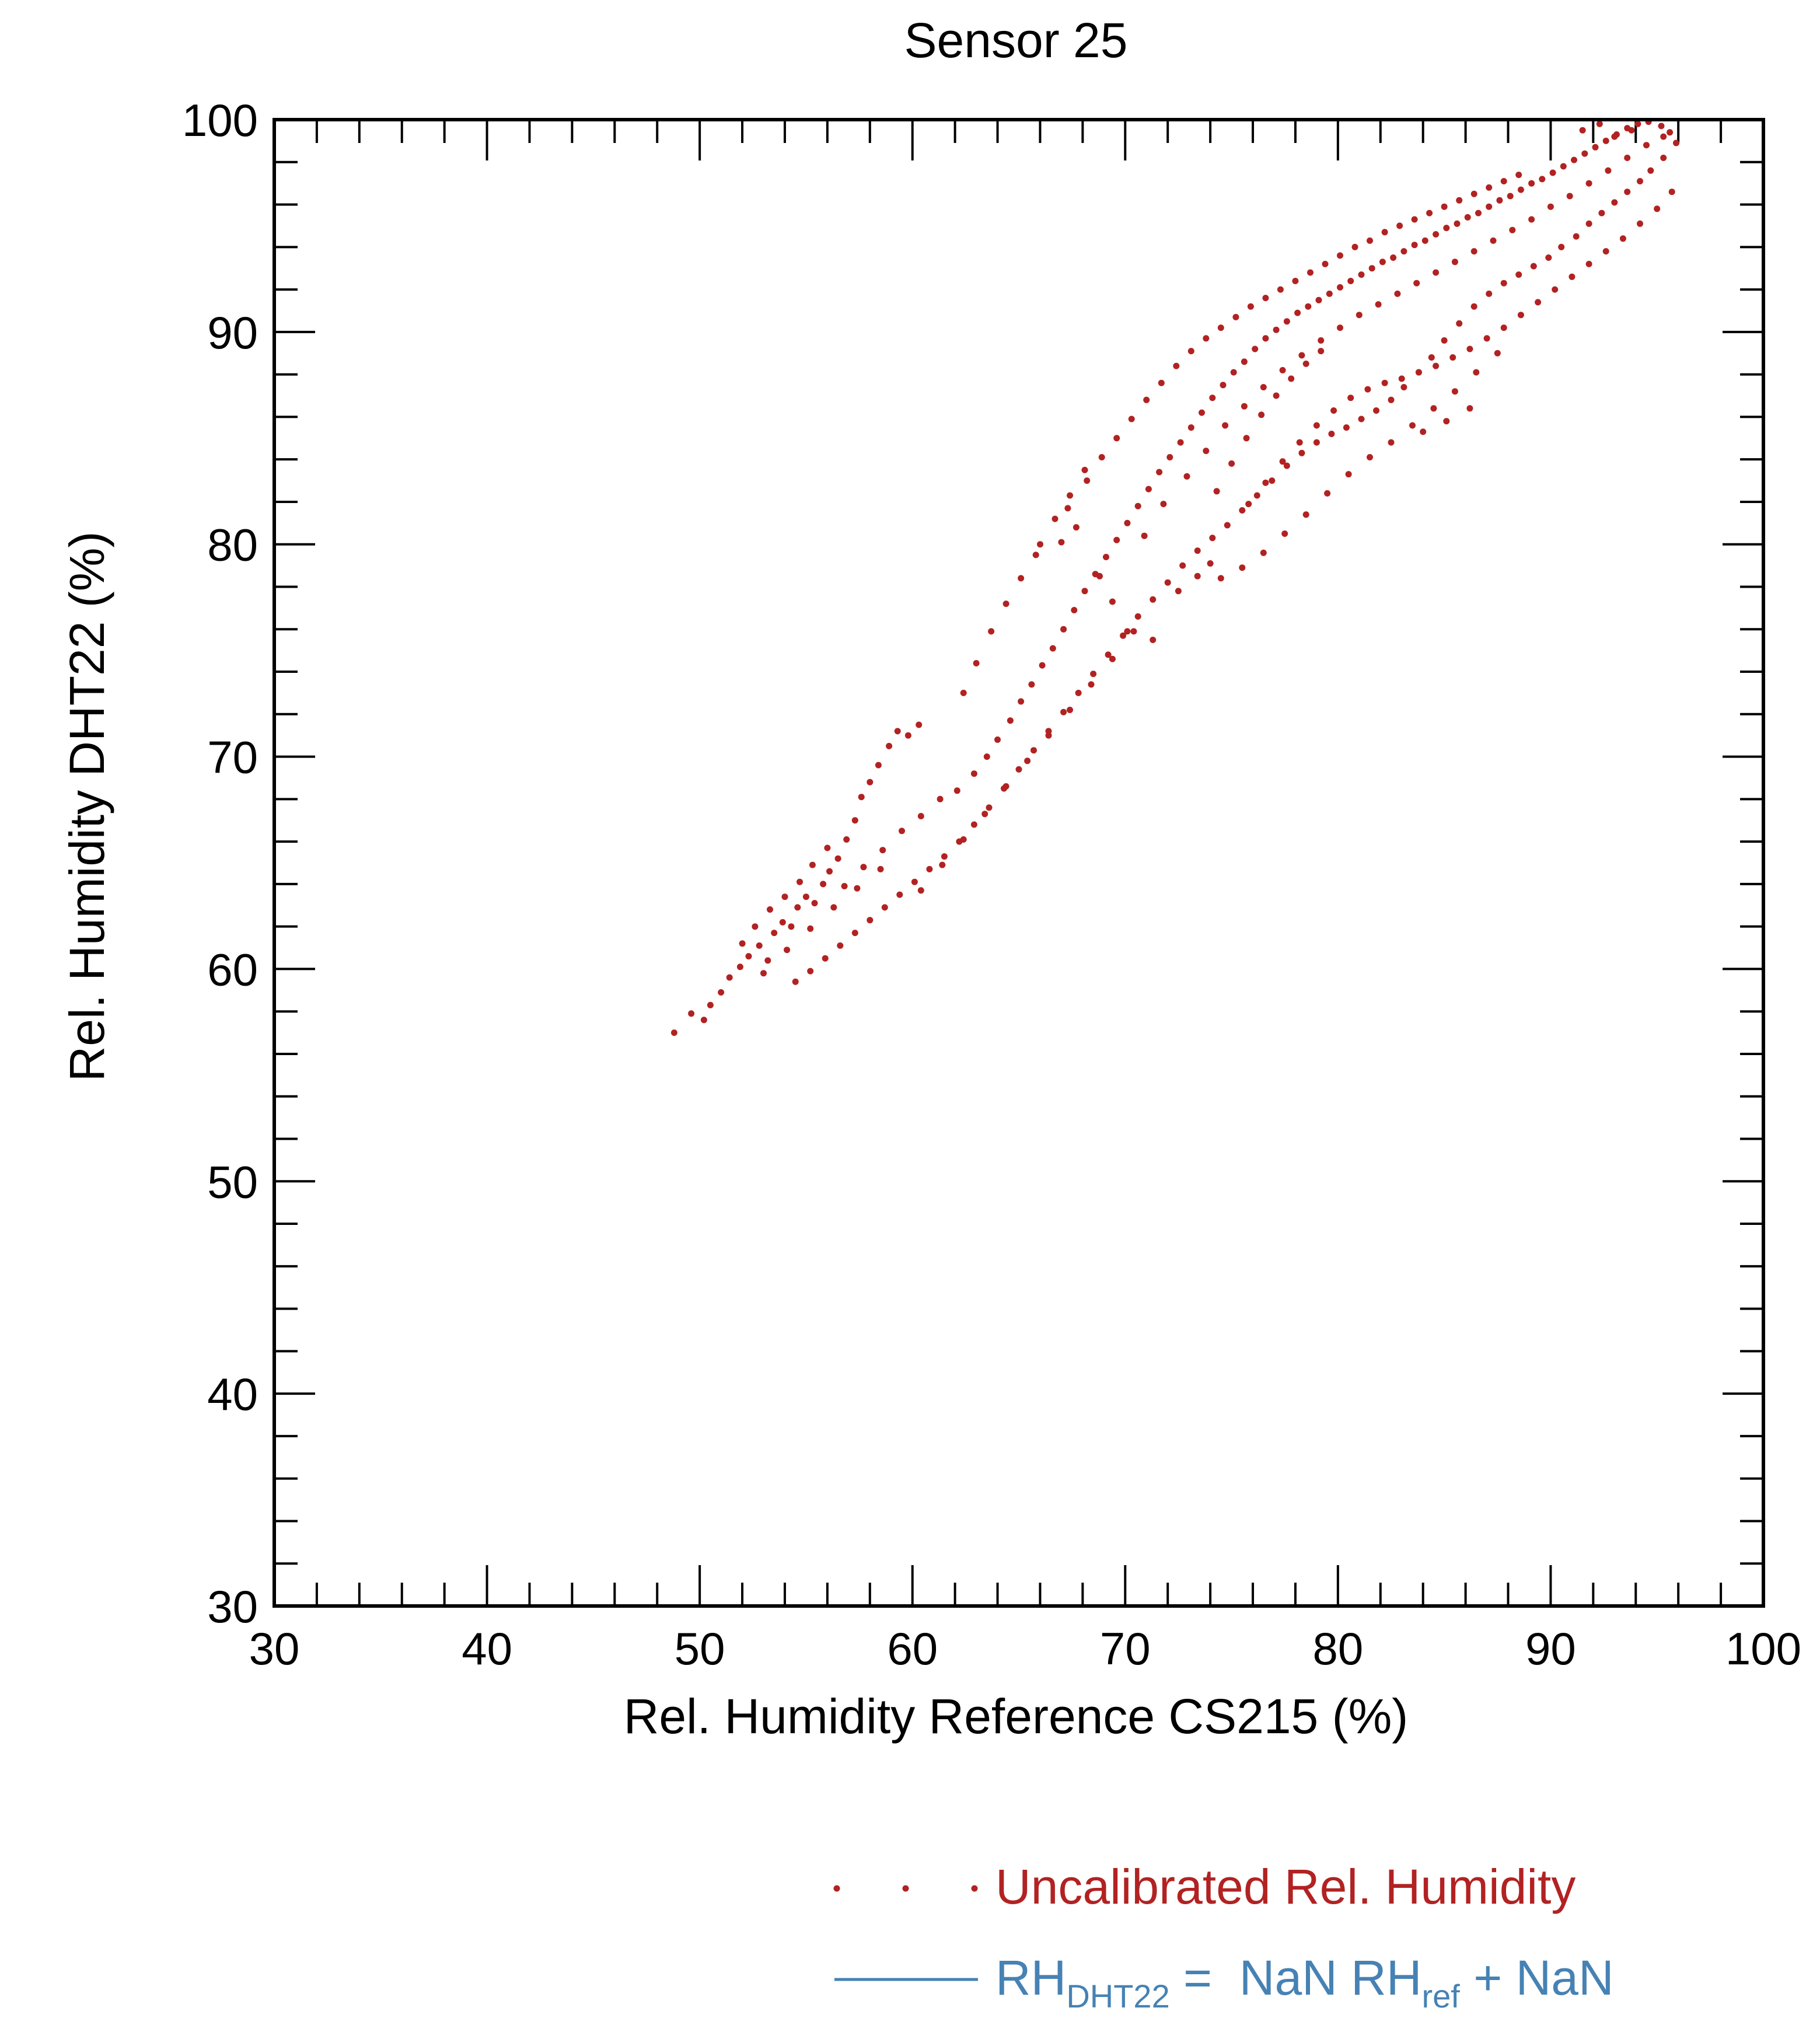 The width and height of the screenshot is (1820, 2039). Describe the element at coordinates (220, 864) in the screenshot. I see `y-axis-tick-labels: 30 40 50 60 70 80 90 100` at that location.